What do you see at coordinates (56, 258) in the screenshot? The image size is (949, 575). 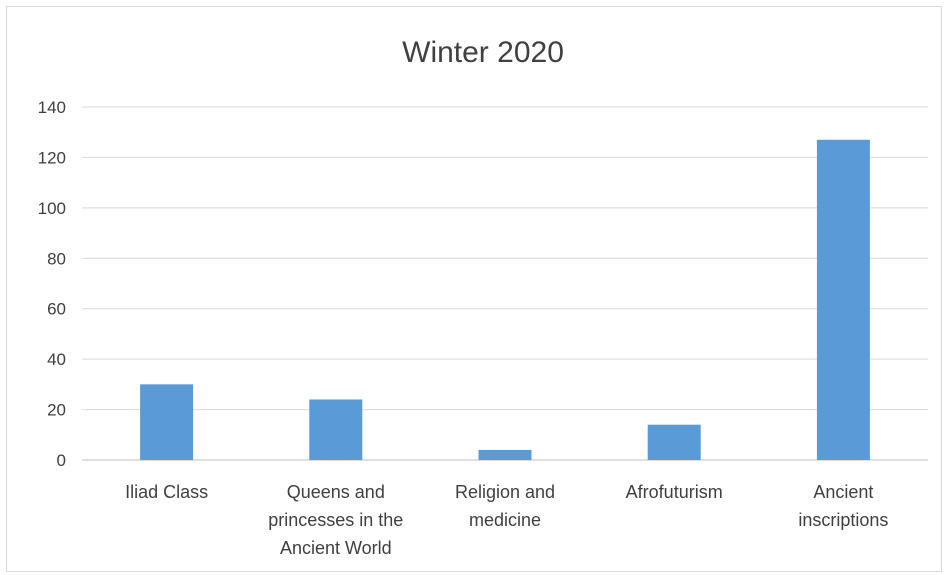 I see `y-tick-label: 80` at bounding box center [56, 258].